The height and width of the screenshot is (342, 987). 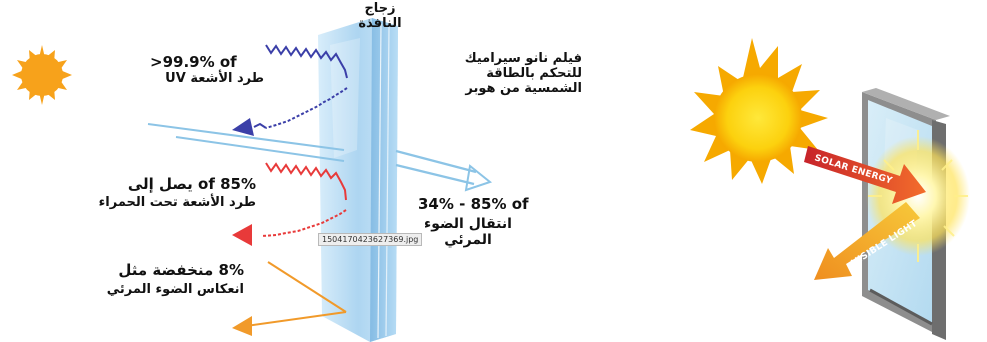 I want to click on uv-ray, so click(x=290, y=90).